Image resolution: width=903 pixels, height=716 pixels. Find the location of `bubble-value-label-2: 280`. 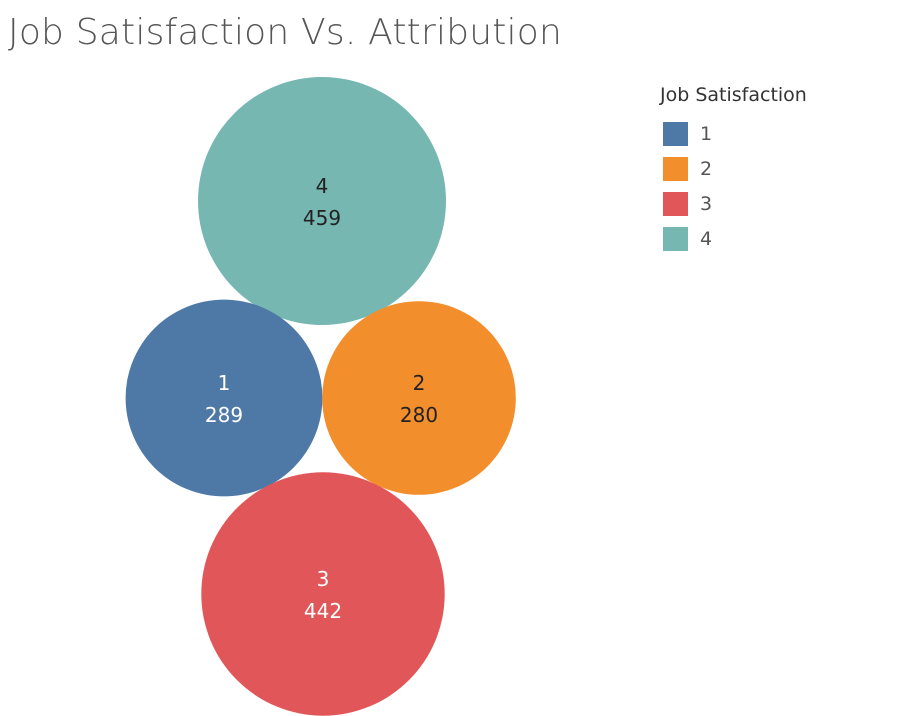

bubble-value-label-2: 280 is located at coordinates (419, 415).